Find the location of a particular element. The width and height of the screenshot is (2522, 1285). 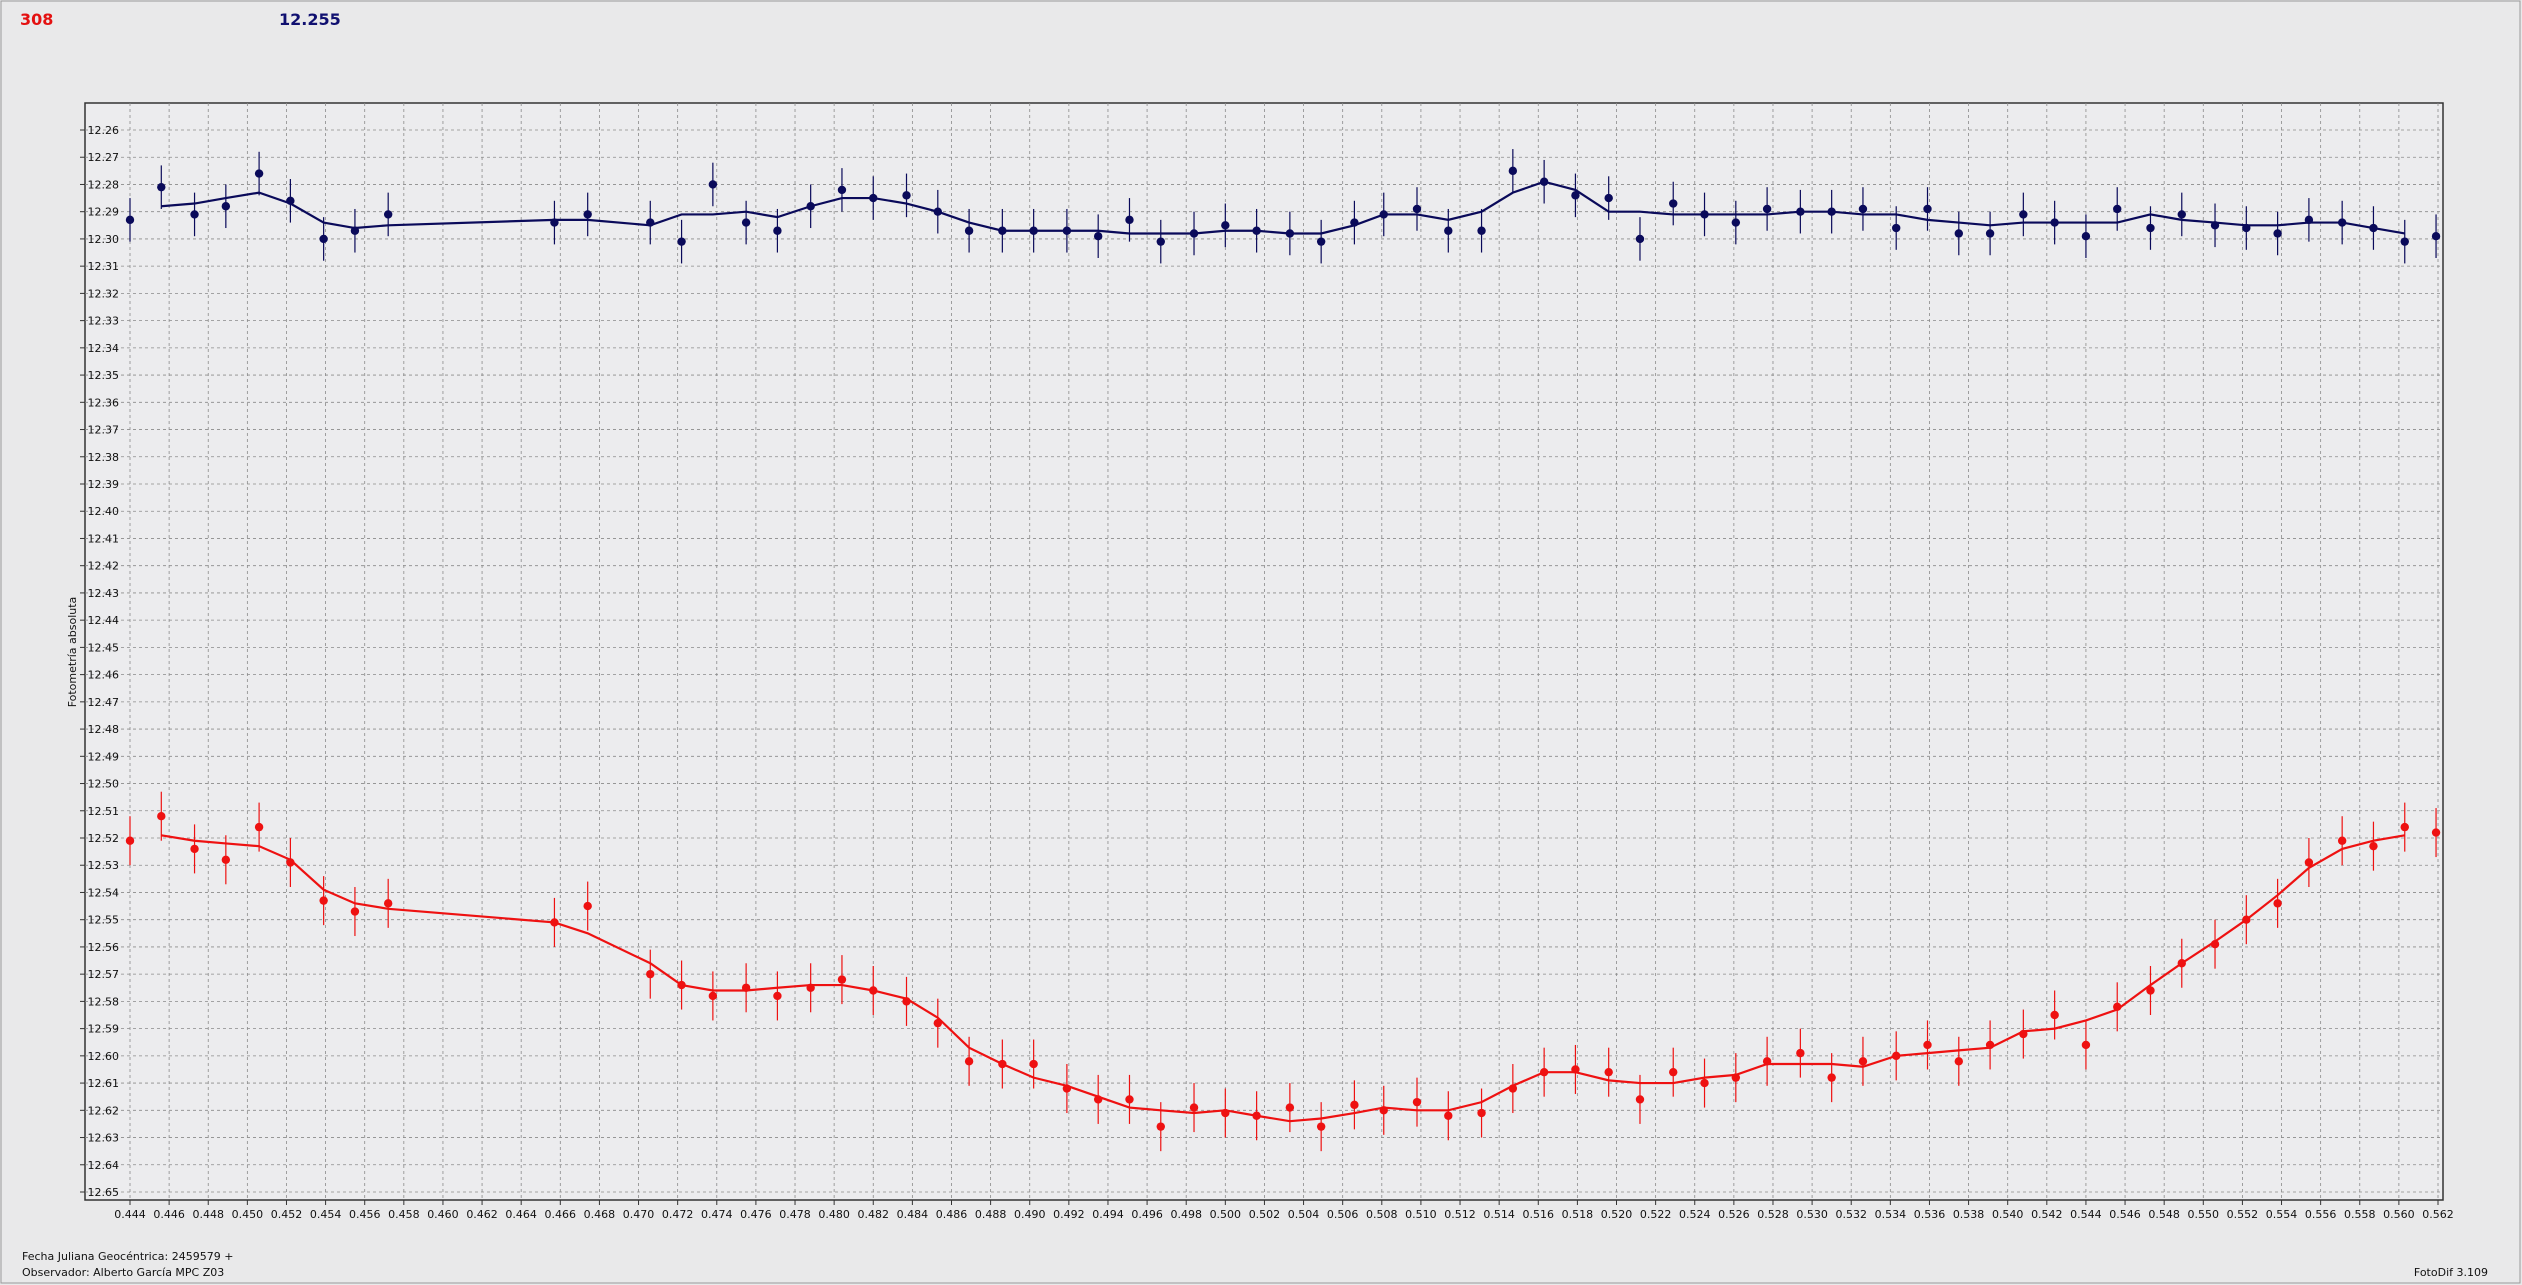

x-tick-label: 0.462 is located at coordinates (482, 1214).